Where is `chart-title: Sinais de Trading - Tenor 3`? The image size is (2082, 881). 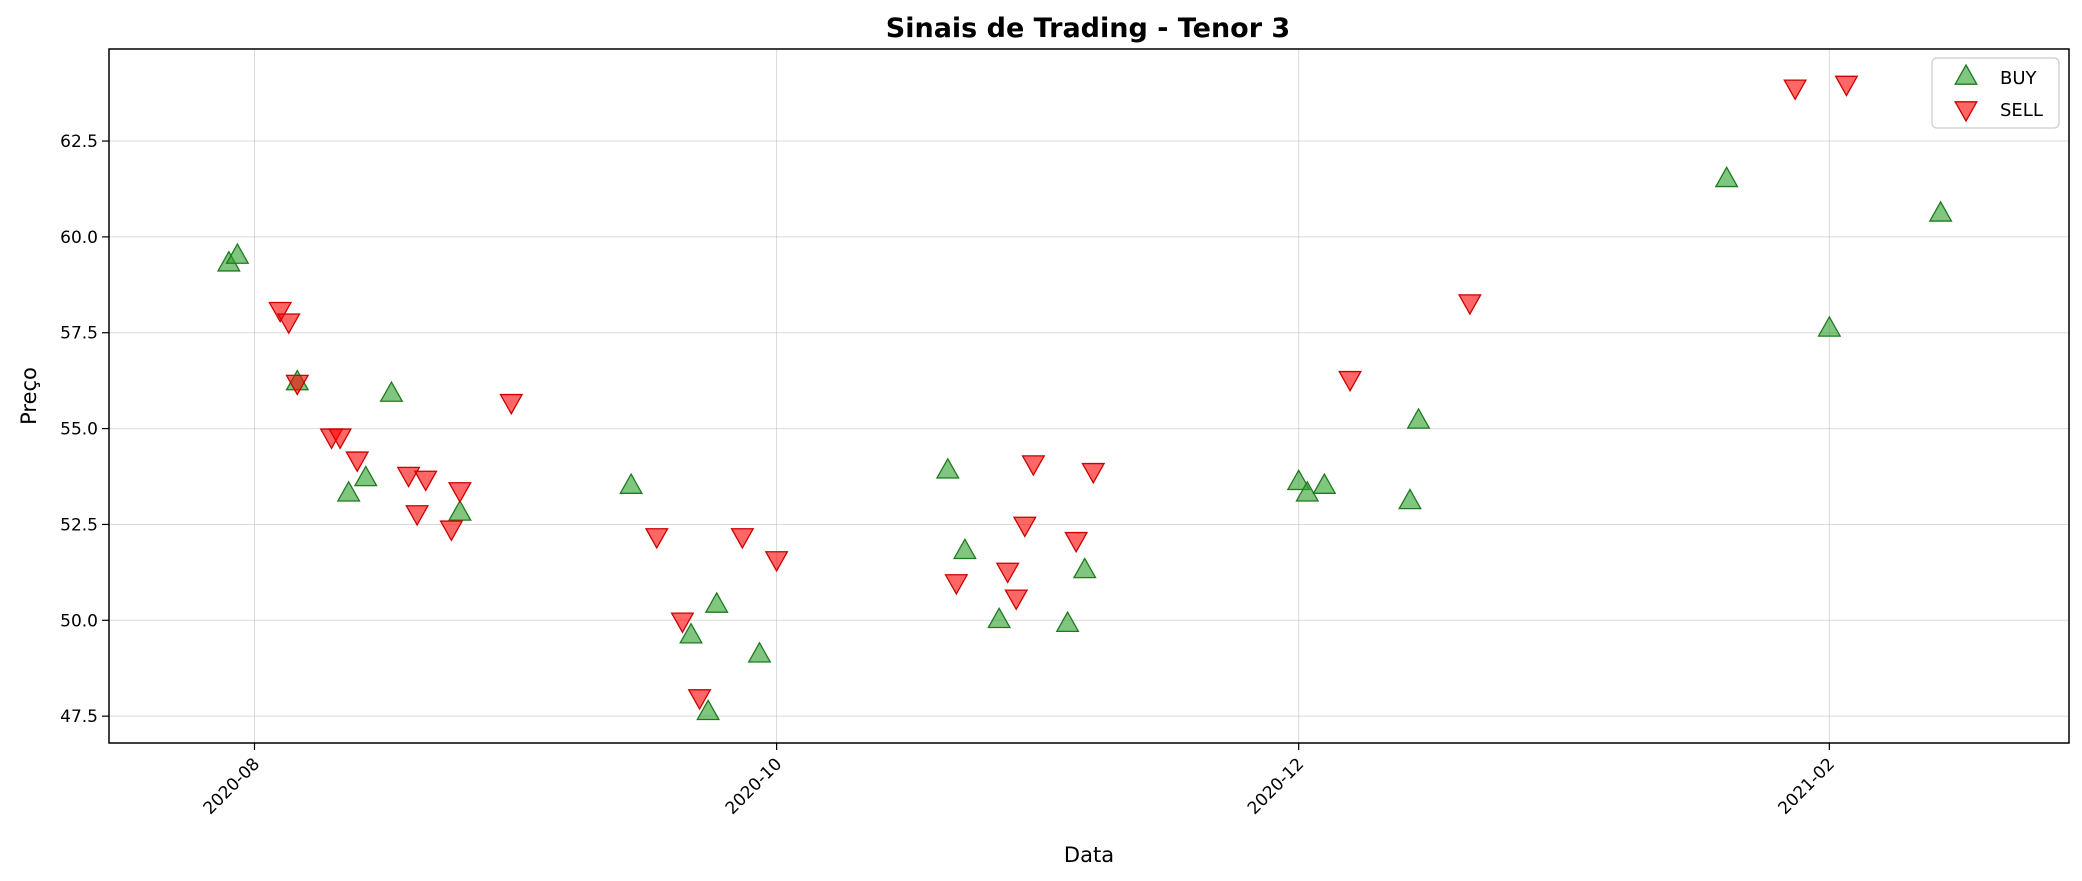
chart-title: Sinais de Trading - Tenor 3 is located at coordinates (1088, 28).